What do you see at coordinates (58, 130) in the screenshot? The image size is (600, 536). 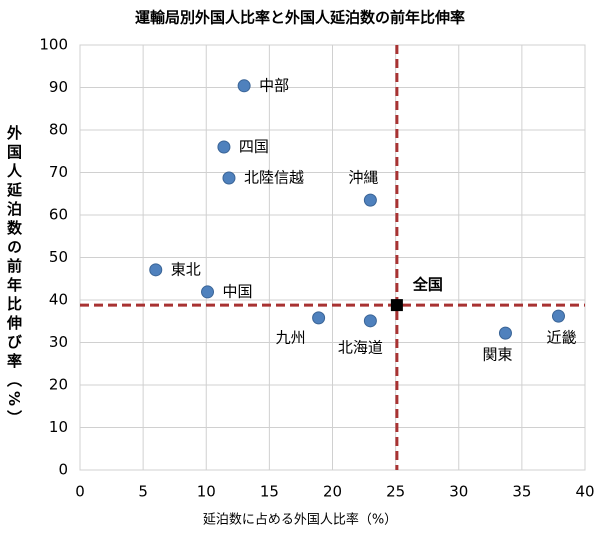 I see `y-tick-label: 80` at bounding box center [58, 130].